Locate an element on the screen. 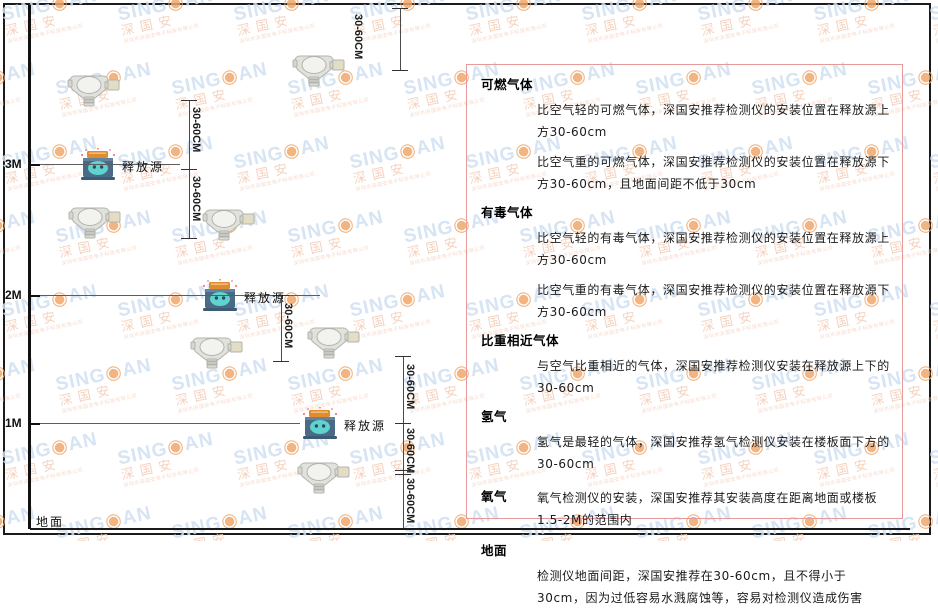 Image resolution: width=938 pixels, height=609 pixels. release-source-icon-2m is located at coordinates (220, 298).